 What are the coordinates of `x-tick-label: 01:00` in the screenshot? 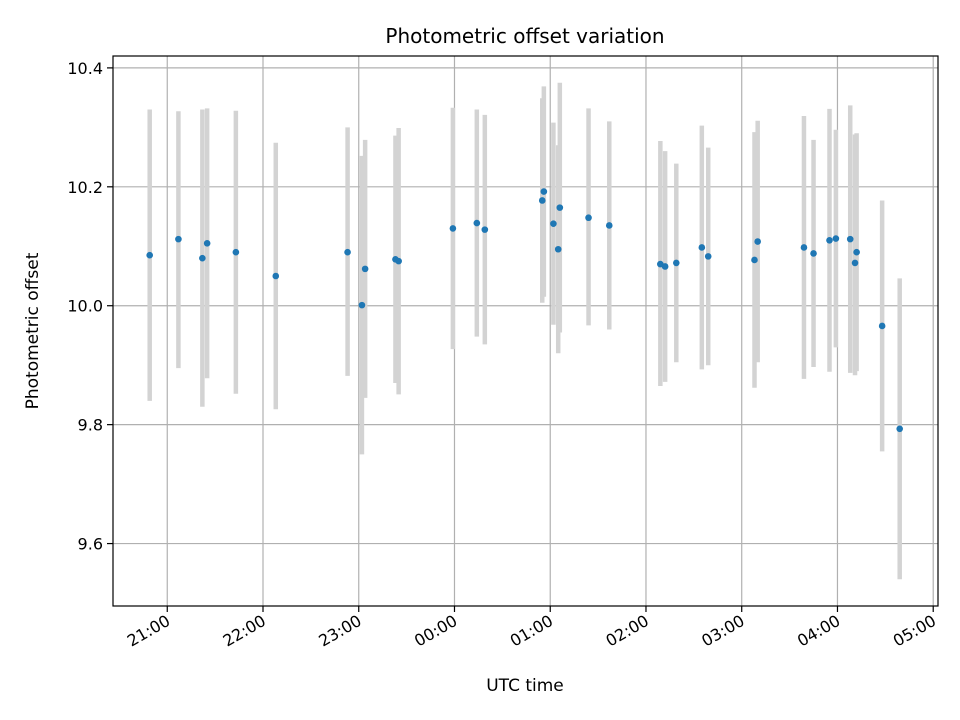 It's located at (531, 631).